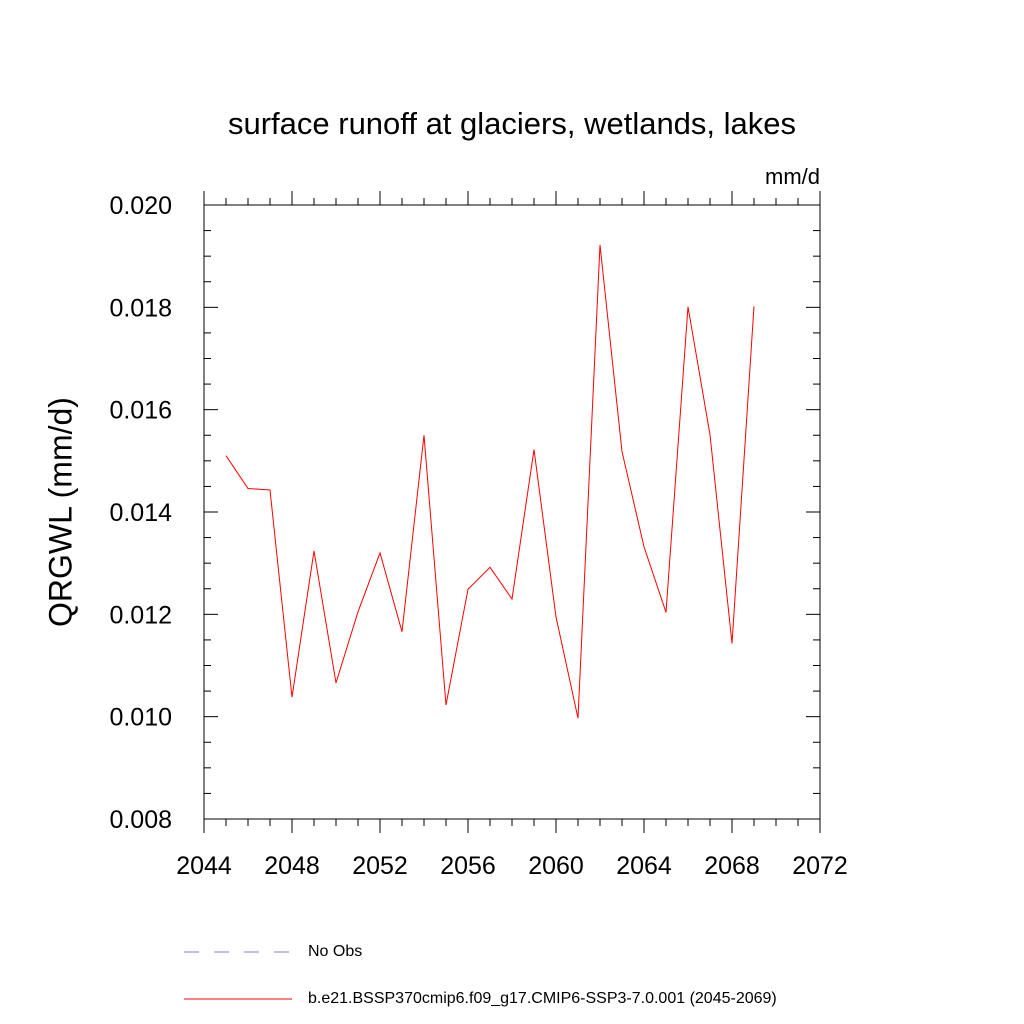 This screenshot has width=1024, height=1024. I want to click on x-tick-label: 2060, so click(556, 866).